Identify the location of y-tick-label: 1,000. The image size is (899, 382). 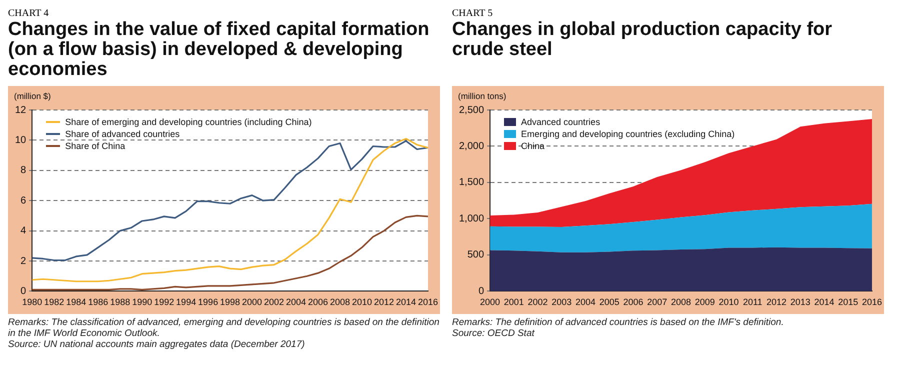
(471, 218).